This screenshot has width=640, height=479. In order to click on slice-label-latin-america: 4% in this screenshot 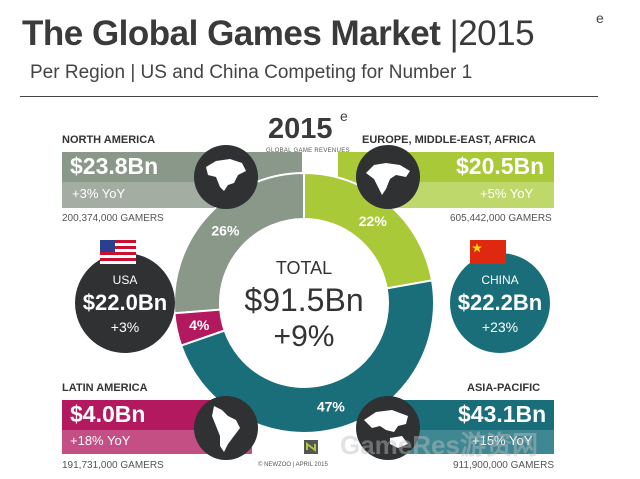, I will do `click(199, 325)`.